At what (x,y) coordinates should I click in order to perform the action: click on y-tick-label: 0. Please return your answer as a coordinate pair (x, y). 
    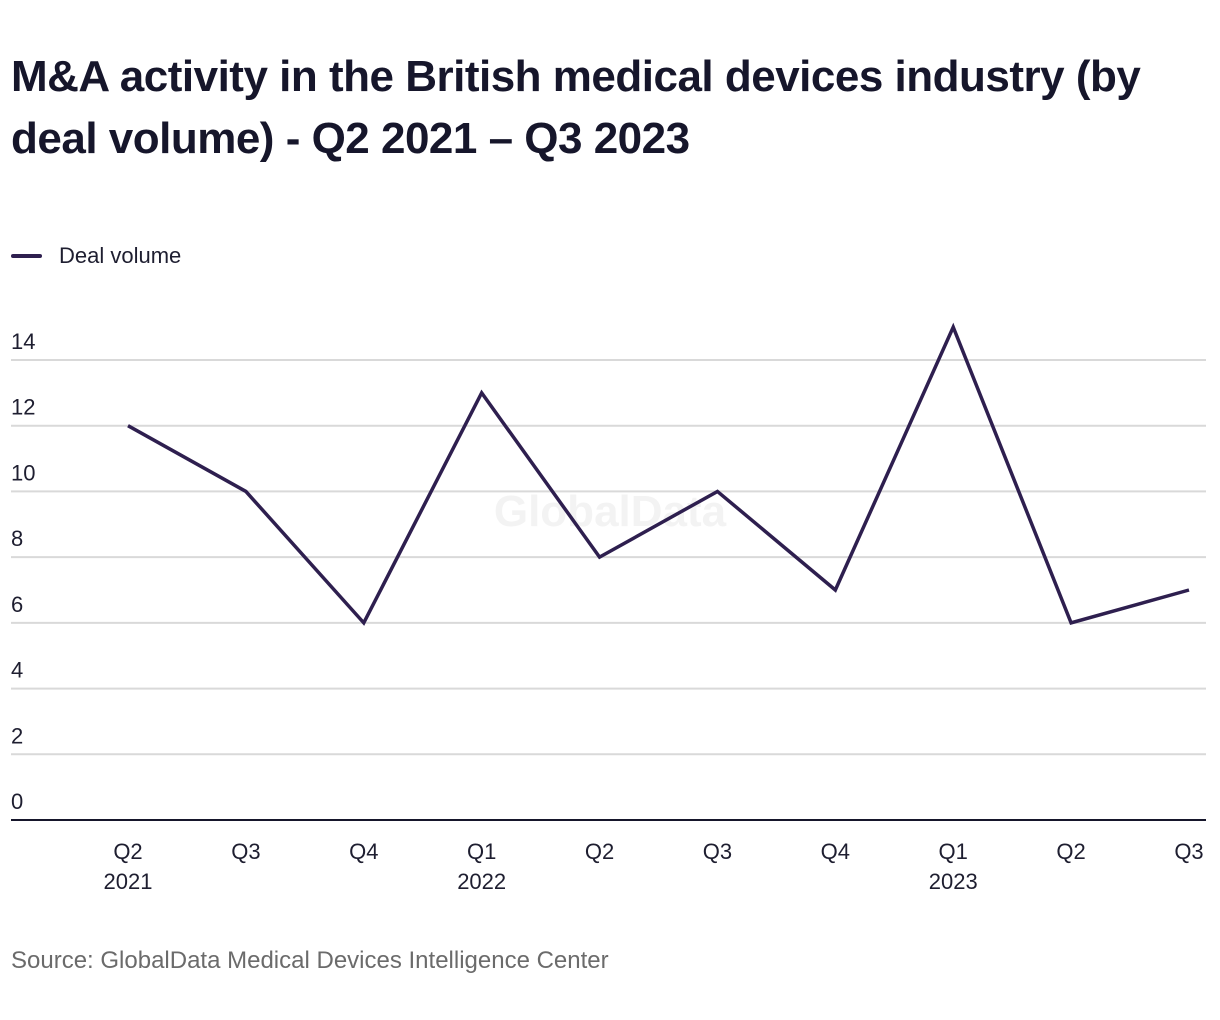
    Looking at the image, I should click on (17, 801).